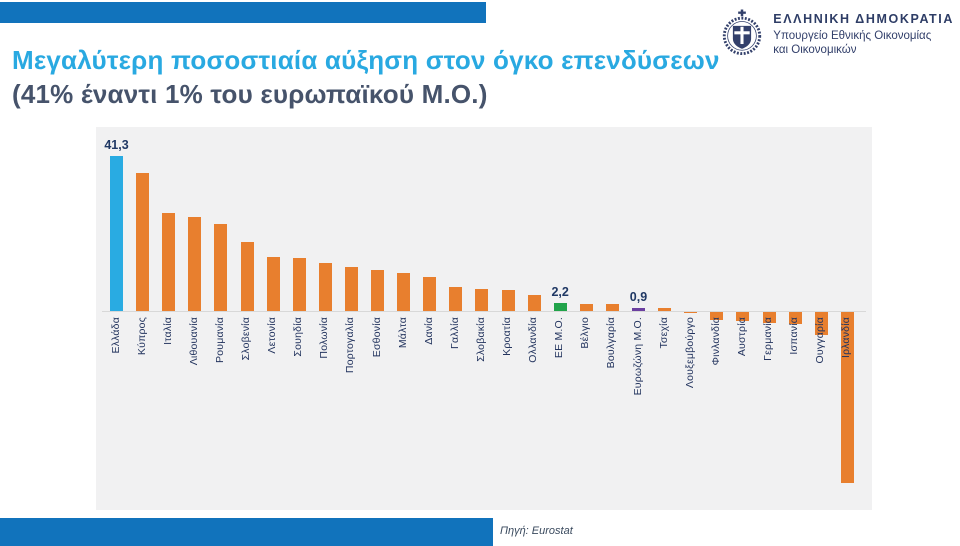 The width and height of the screenshot is (960, 546). Describe the element at coordinates (795, 318) in the screenshot. I see `bar-Ισπανία` at that location.